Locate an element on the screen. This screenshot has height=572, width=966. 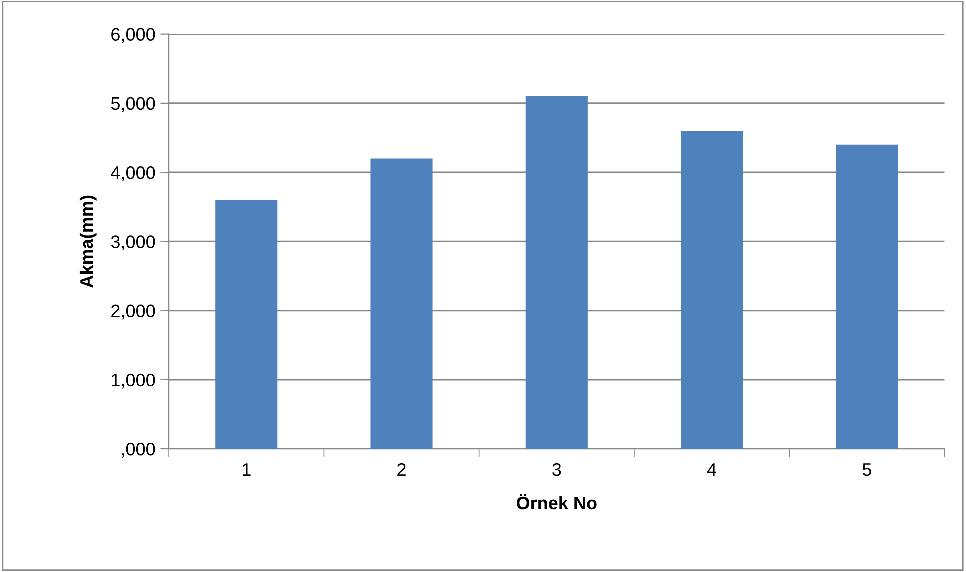
y-tick-label: 3,000 is located at coordinates (133, 243).